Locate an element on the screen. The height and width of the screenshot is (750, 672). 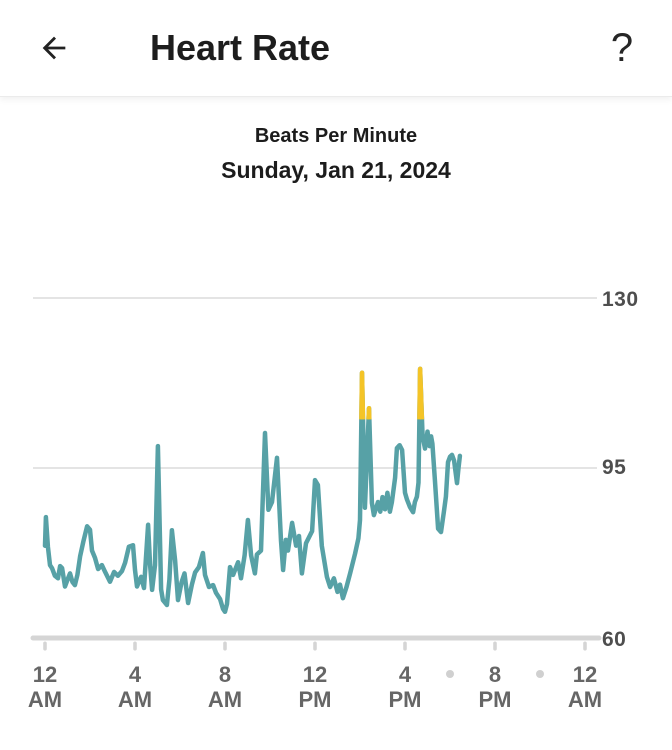
back-button is located at coordinates (54, 48).